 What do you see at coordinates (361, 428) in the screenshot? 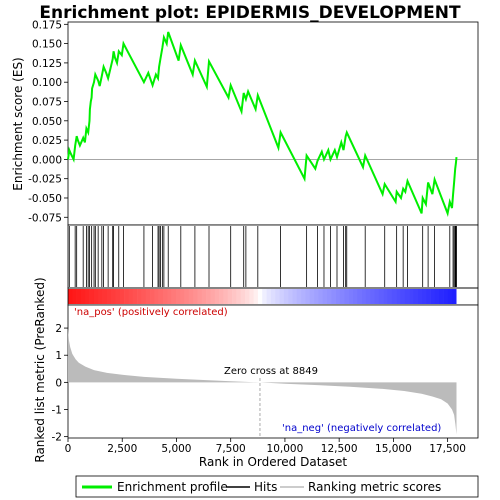
I see `neg-correlated-label: 'na_neg' (negatively correlated)` at bounding box center [361, 428].